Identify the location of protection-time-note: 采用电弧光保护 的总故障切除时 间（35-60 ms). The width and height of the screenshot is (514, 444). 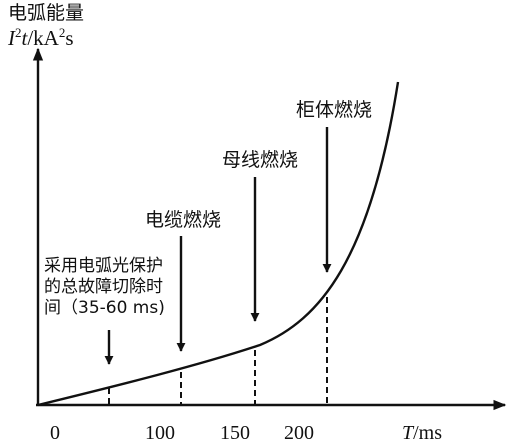
(104, 287).